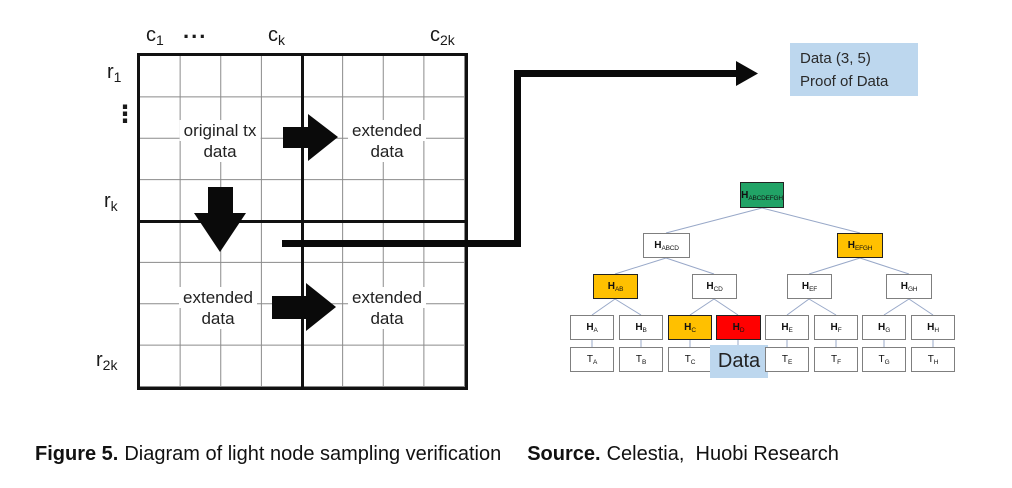 This screenshot has height=488, width=1012. Describe the element at coordinates (564, 454) in the screenshot. I see `source-label: Source.` at that location.